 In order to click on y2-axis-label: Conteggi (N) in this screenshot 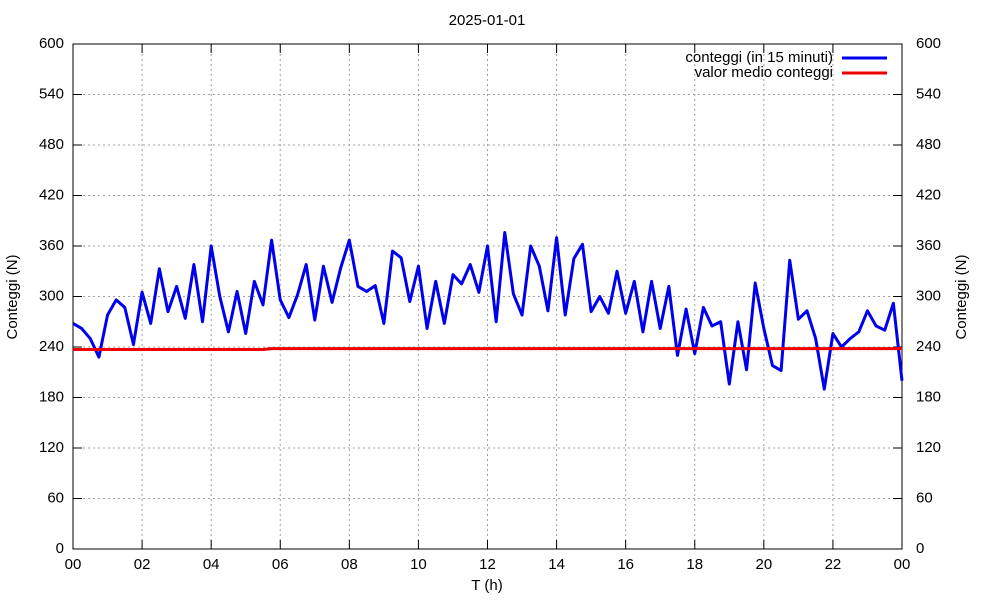, I will do `click(961, 296)`.